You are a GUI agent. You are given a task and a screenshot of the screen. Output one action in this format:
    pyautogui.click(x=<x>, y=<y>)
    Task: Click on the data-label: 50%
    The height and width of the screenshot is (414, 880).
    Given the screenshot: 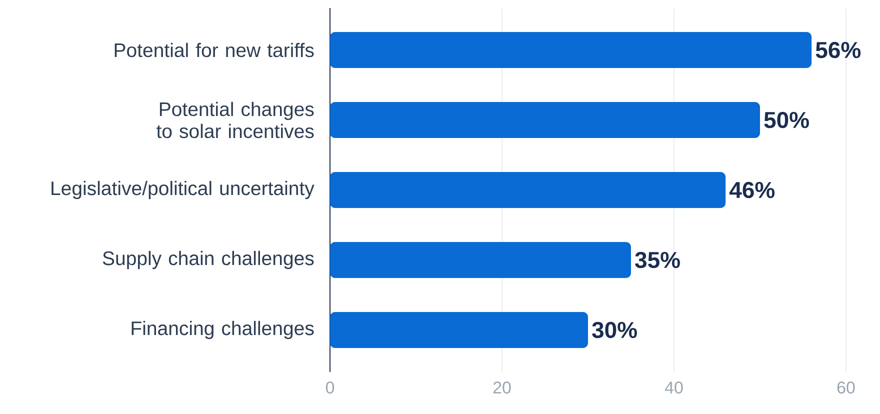 What is the action you would take?
    pyautogui.click(x=786, y=120)
    